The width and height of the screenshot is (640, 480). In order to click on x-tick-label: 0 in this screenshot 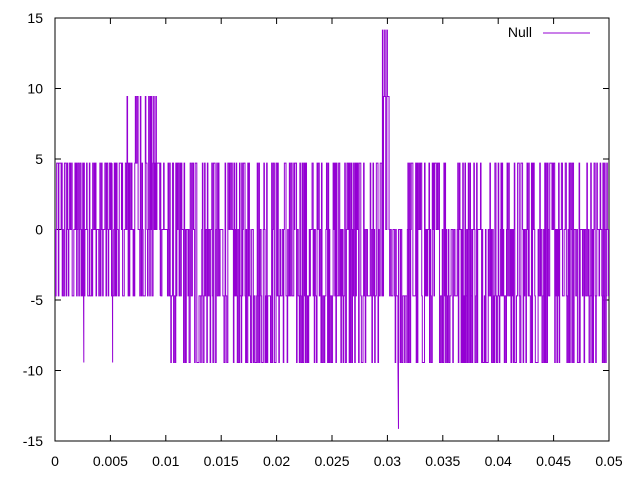, I will do `click(55, 461)`.